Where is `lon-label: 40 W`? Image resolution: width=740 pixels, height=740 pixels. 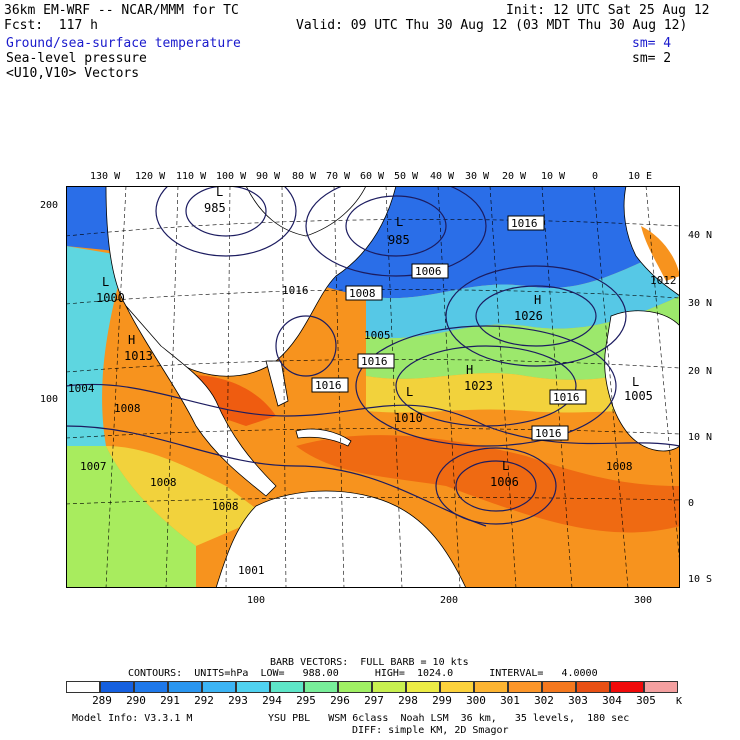
lon-label: 40 W is located at coordinates (442, 176).